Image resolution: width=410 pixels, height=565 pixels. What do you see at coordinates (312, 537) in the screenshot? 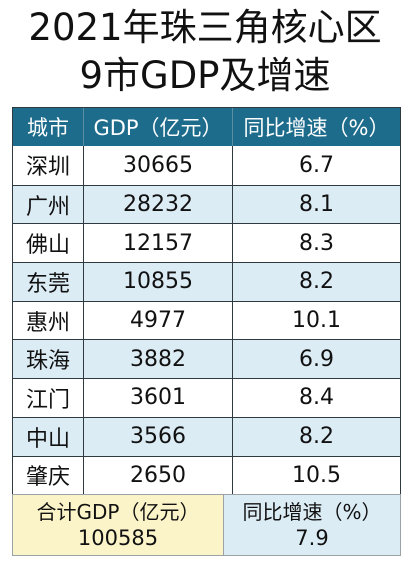
I see `total-growth-value: 7.9` at bounding box center [312, 537].